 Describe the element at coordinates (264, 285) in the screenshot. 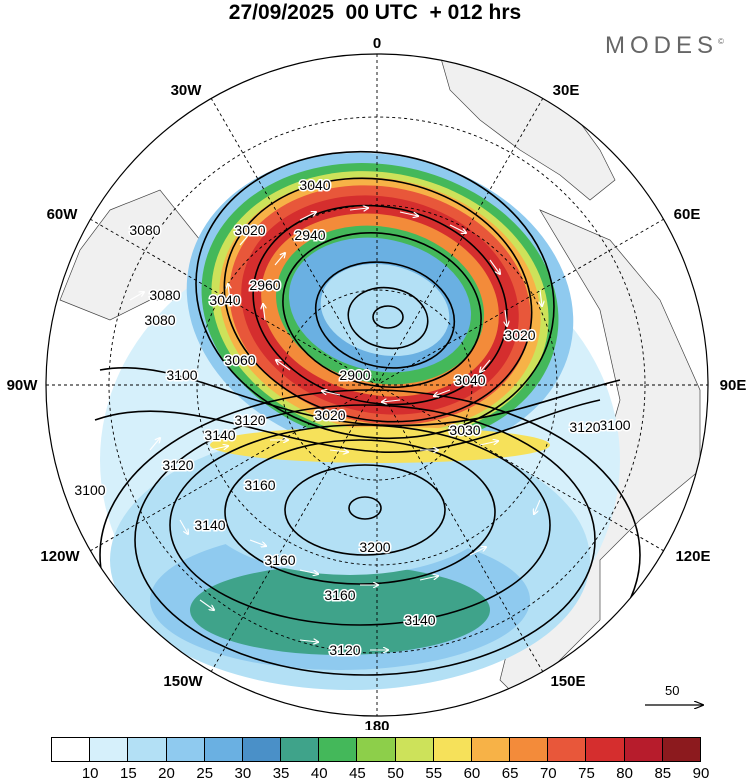

I see `contour-label: 2960` at that location.